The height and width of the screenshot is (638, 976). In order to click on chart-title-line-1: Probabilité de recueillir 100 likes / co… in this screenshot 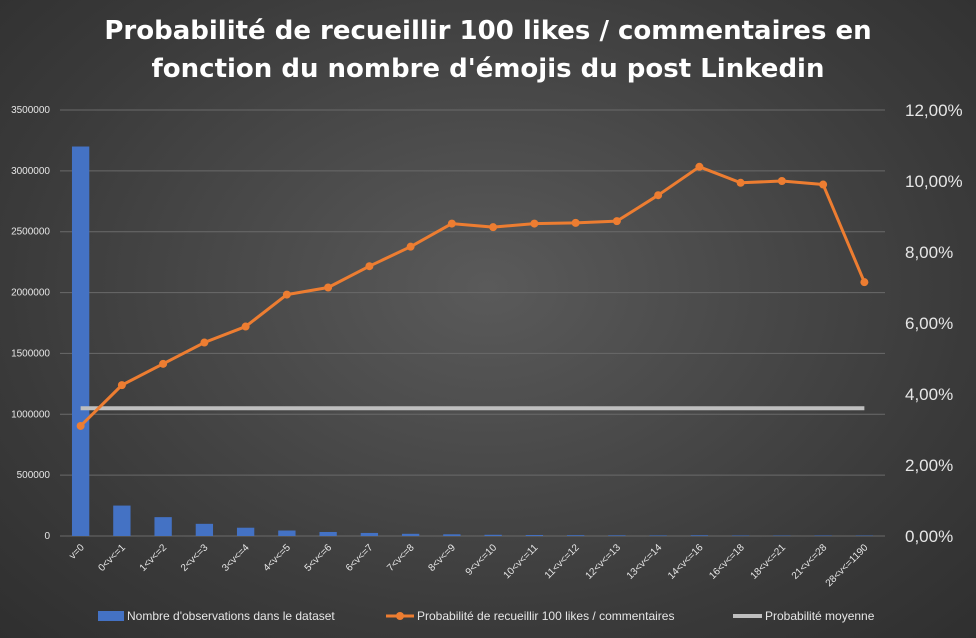, I will do `click(488, 31)`.